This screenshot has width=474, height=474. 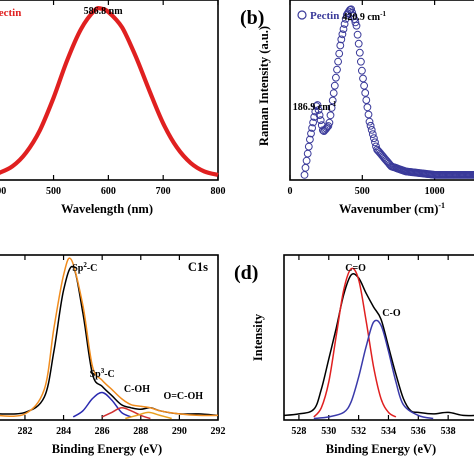 I want to click on x-tick-label: 700, so click(x=163, y=191).